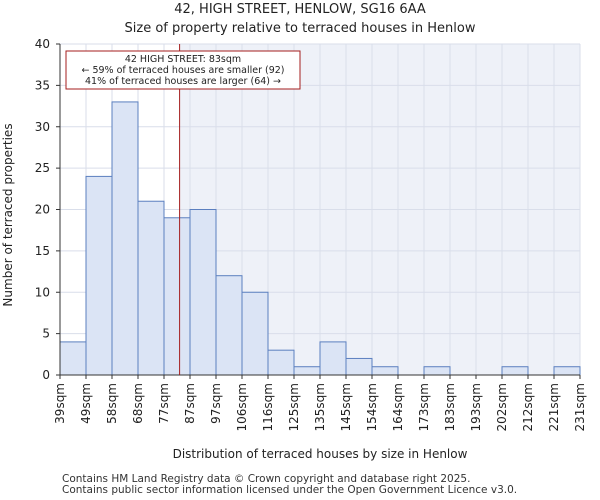 This screenshot has height=500, width=600. What do you see at coordinates (398, 407) in the screenshot?
I see `x-tick-label: 164sqm` at bounding box center [398, 407].